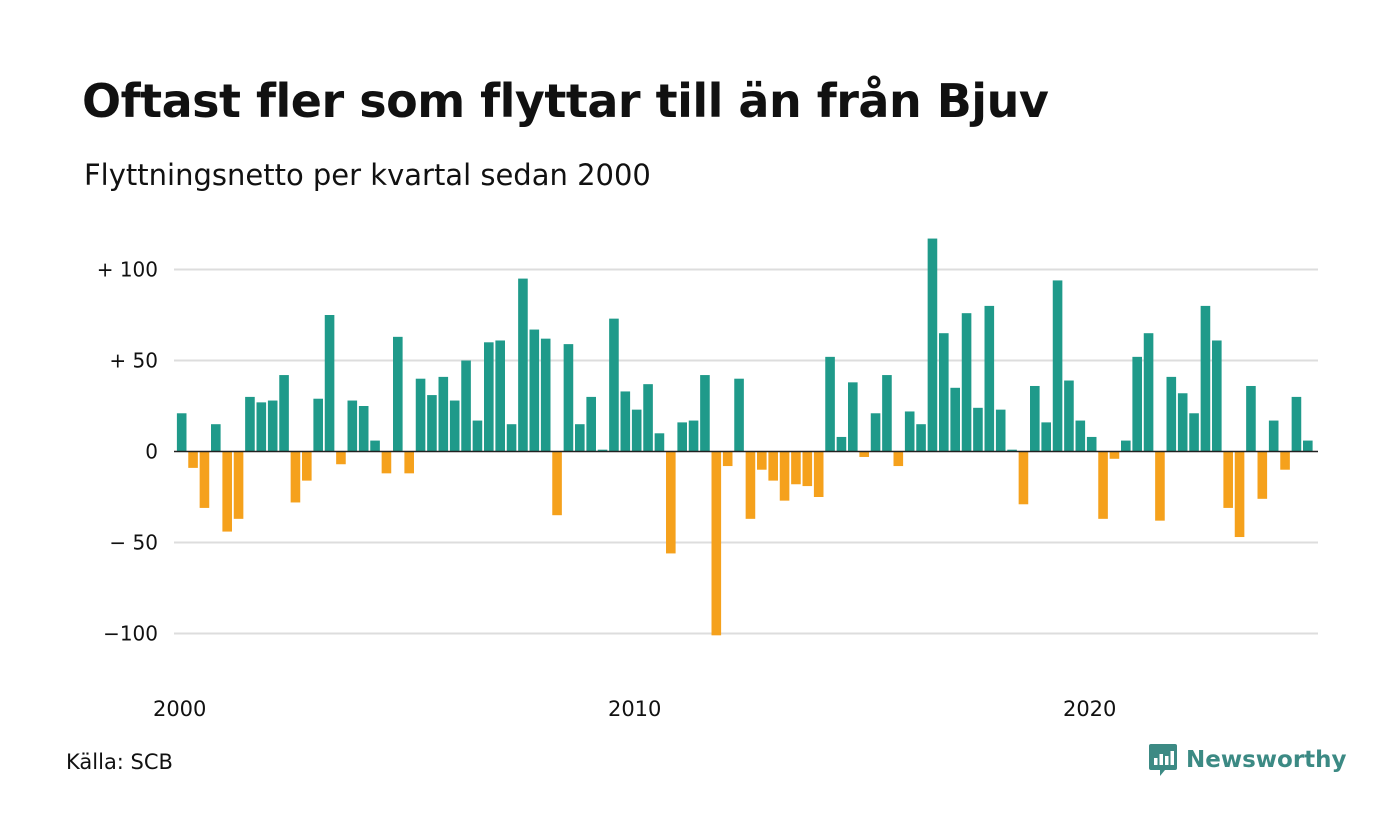 Image resolution: width=1400 pixels, height=840 pixels. I want to click on x-tick-label: 2020, so click(1089, 709).